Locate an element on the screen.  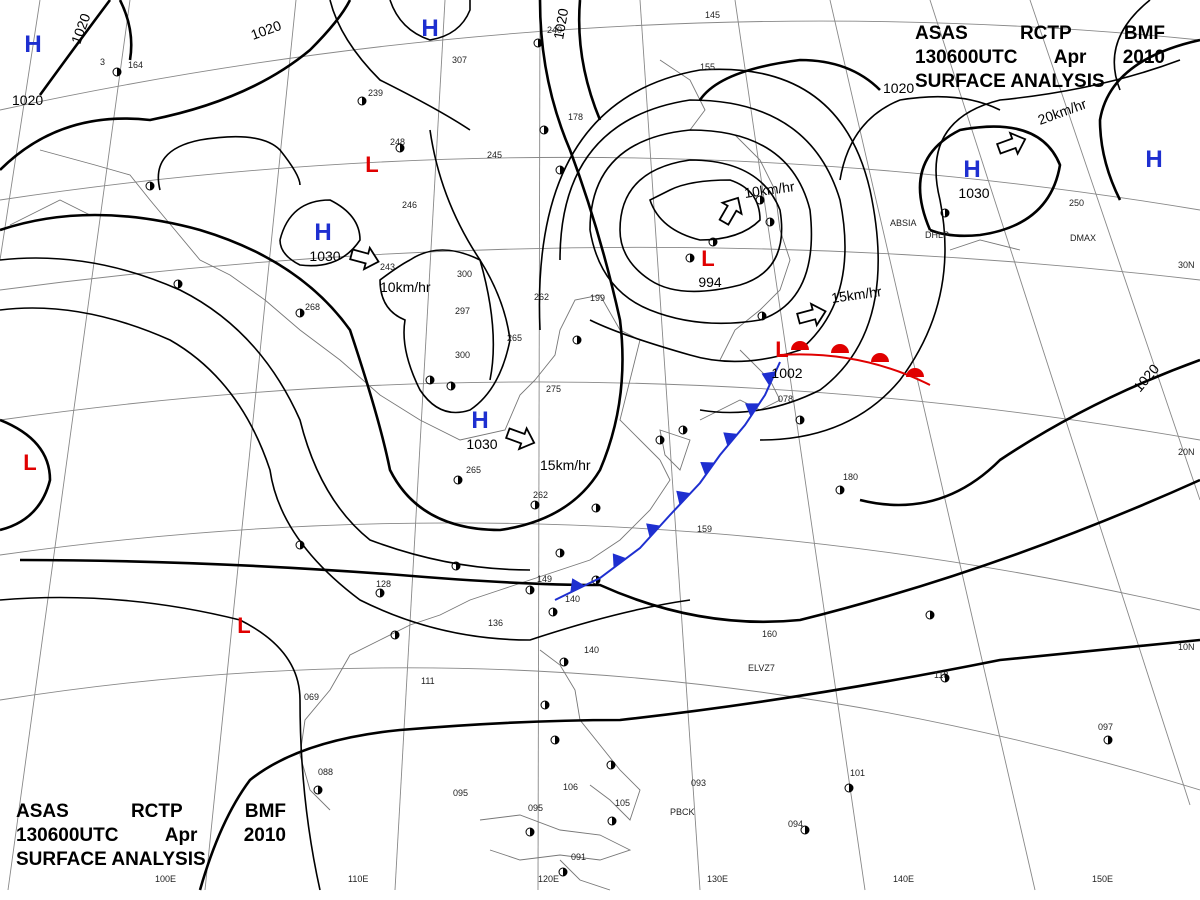
station-value: 105 is located at coordinates (622, 803).